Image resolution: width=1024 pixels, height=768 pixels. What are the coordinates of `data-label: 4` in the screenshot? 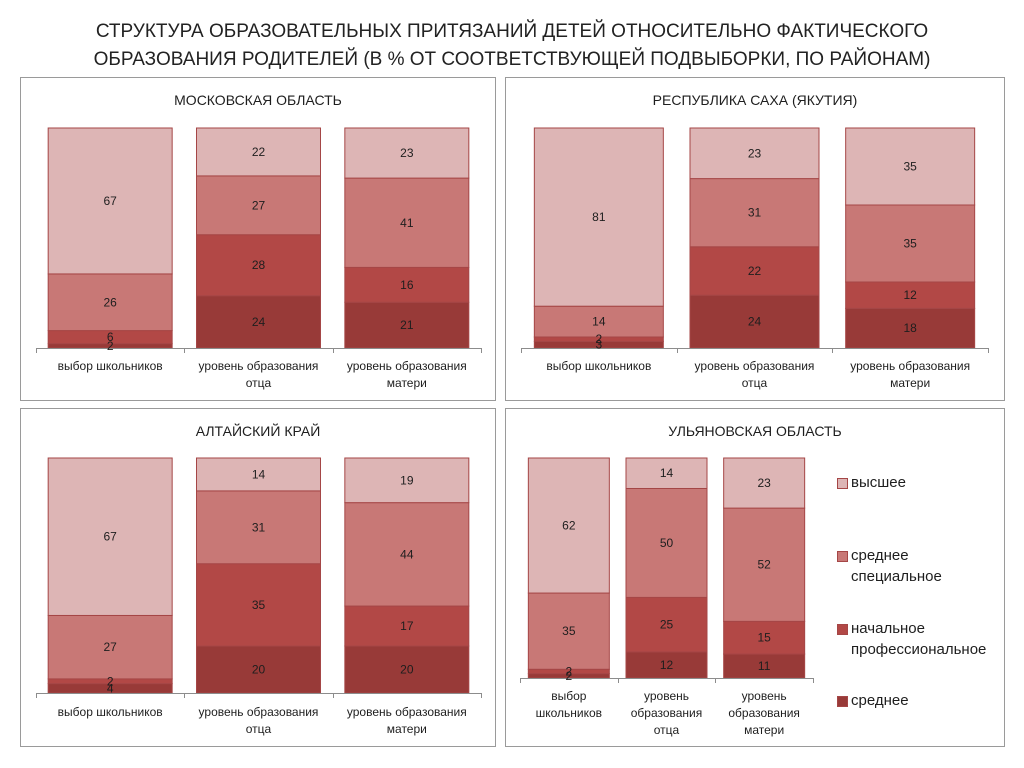 It's located at (110, 688).